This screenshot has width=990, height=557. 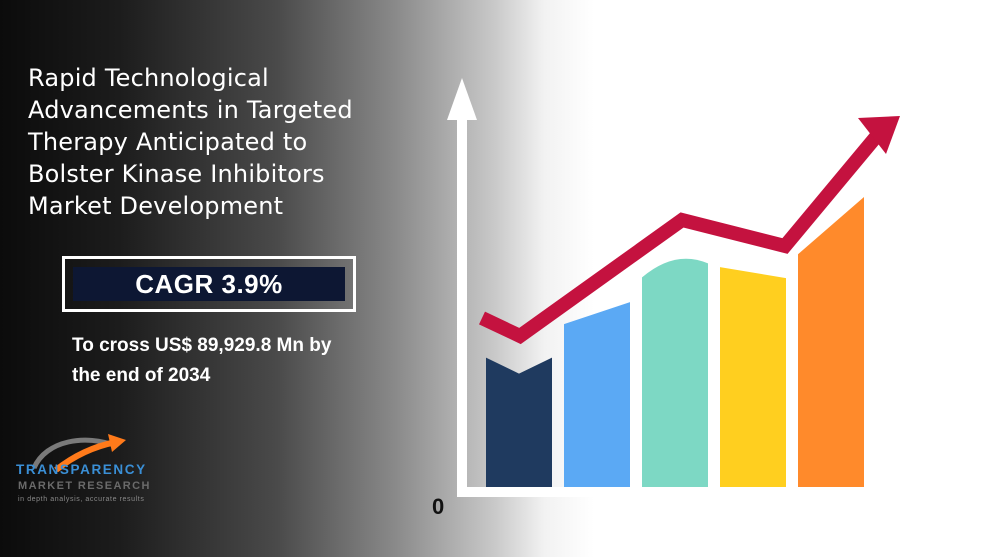 What do you see at coordinates (879, 135) in the screenshot?
I see `trend-arrow-icon` at bounding box center [879, 135].